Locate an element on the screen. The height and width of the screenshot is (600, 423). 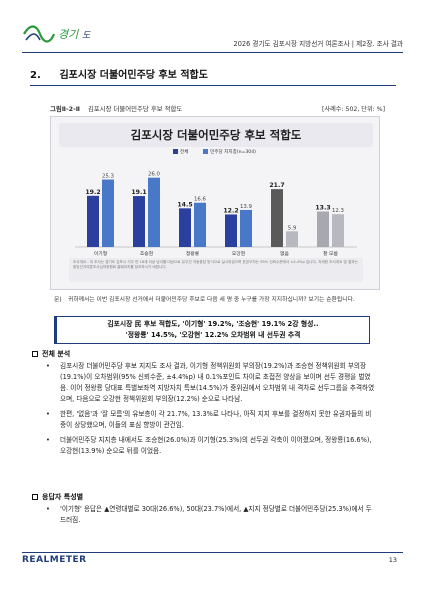
x-tick-label: 잘 모름 is located at coordinates (330, 253).